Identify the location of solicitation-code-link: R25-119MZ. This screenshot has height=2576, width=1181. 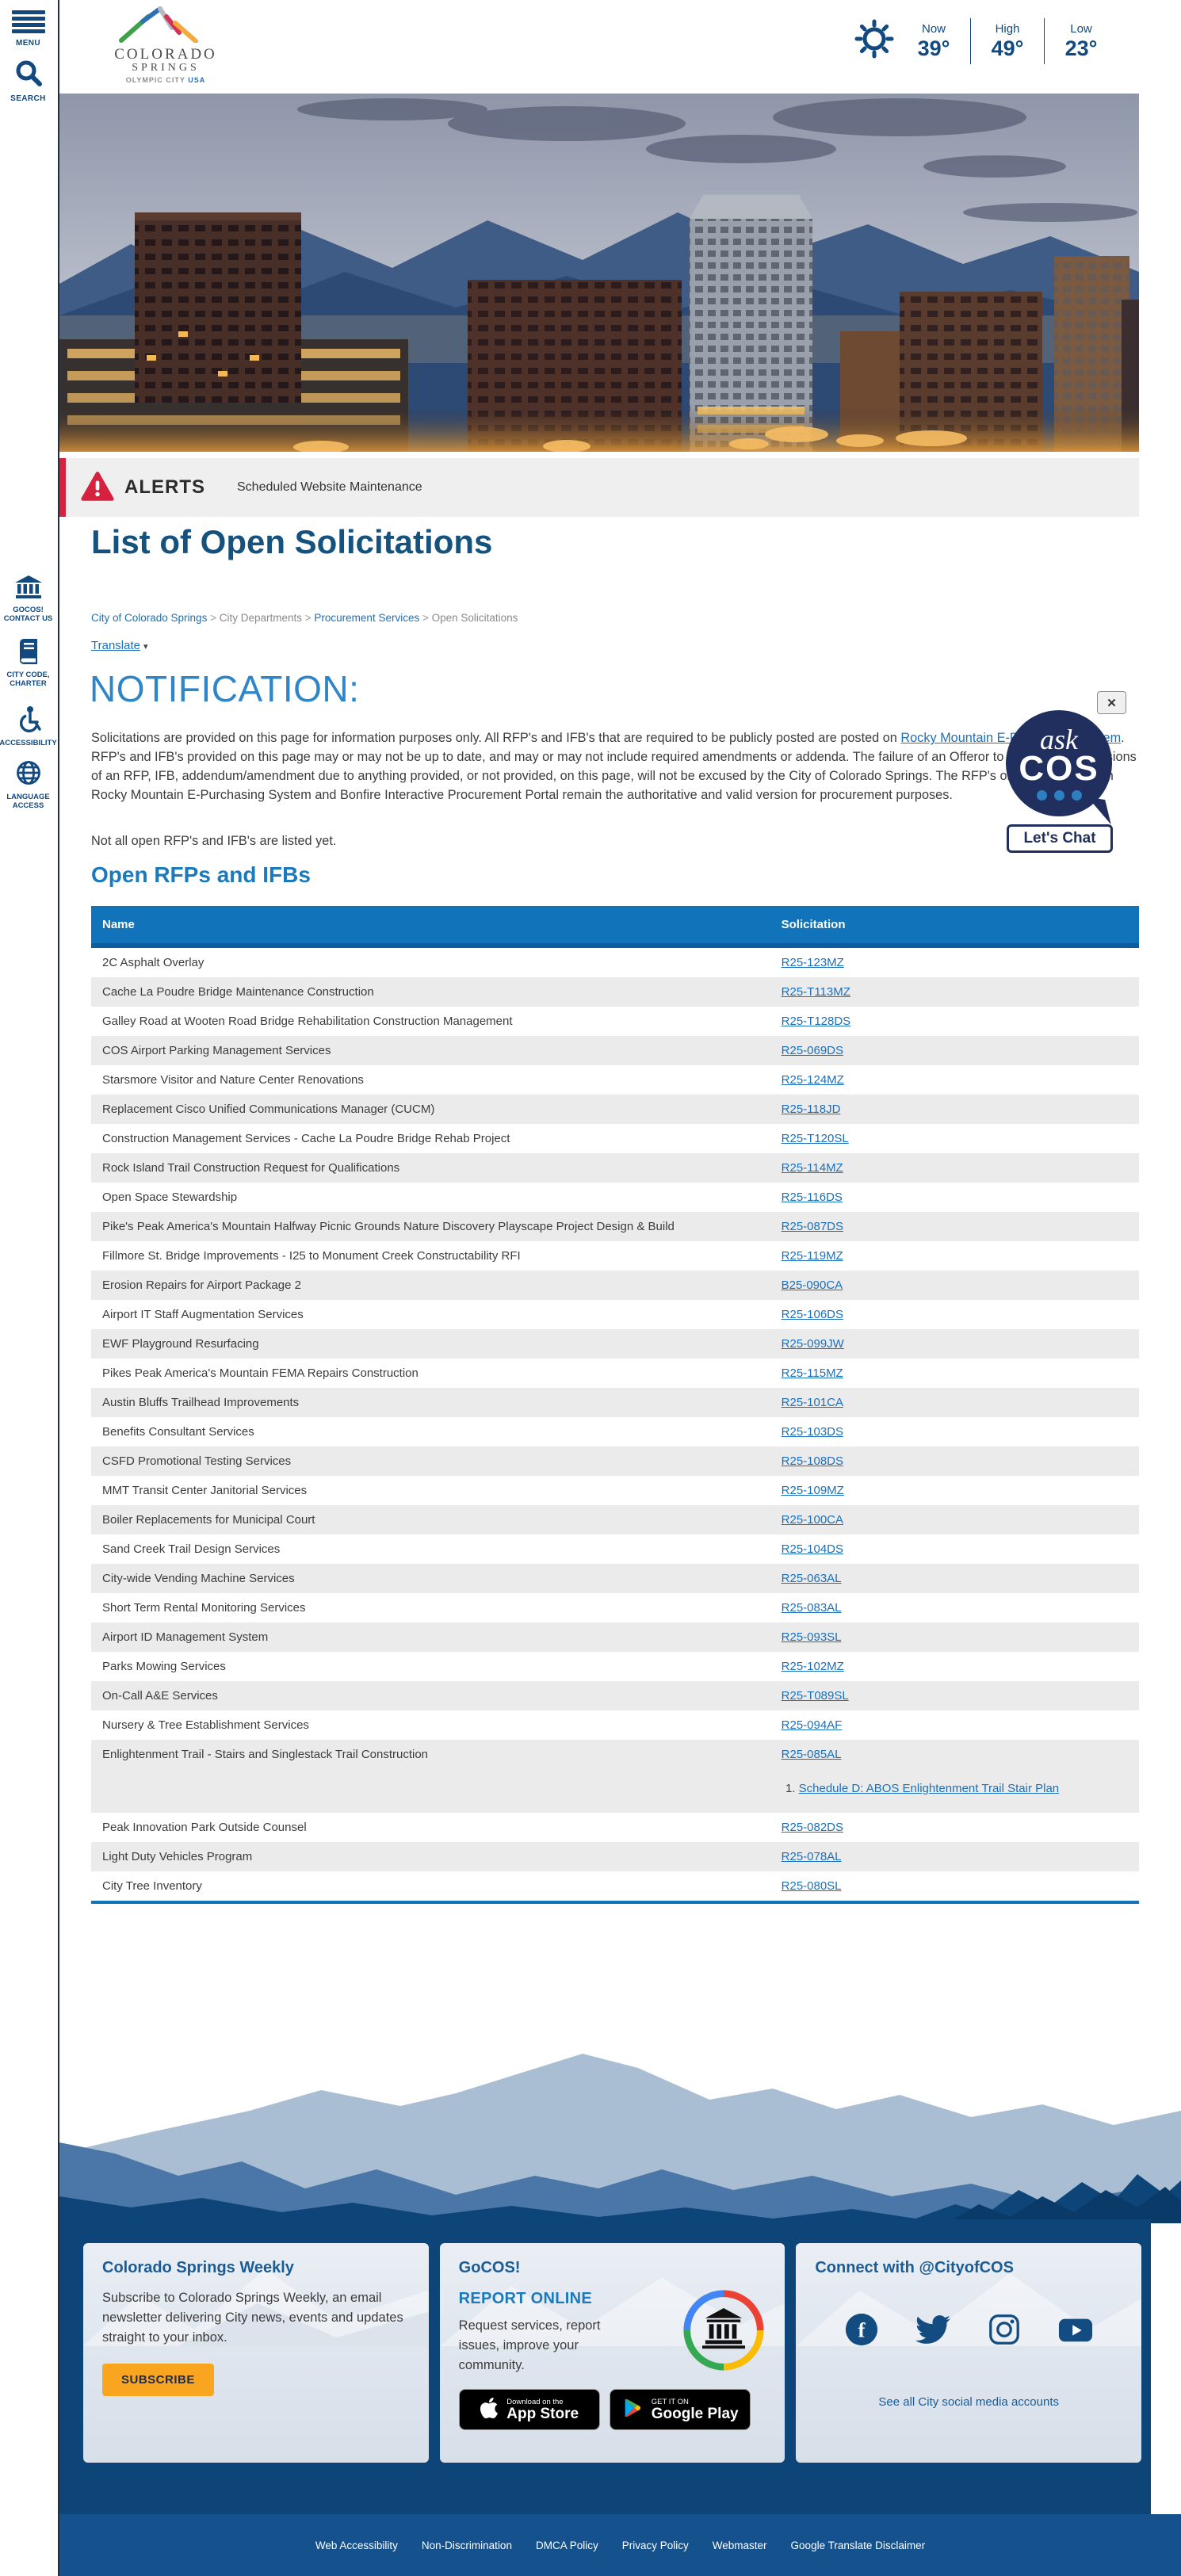
(812, 1256).